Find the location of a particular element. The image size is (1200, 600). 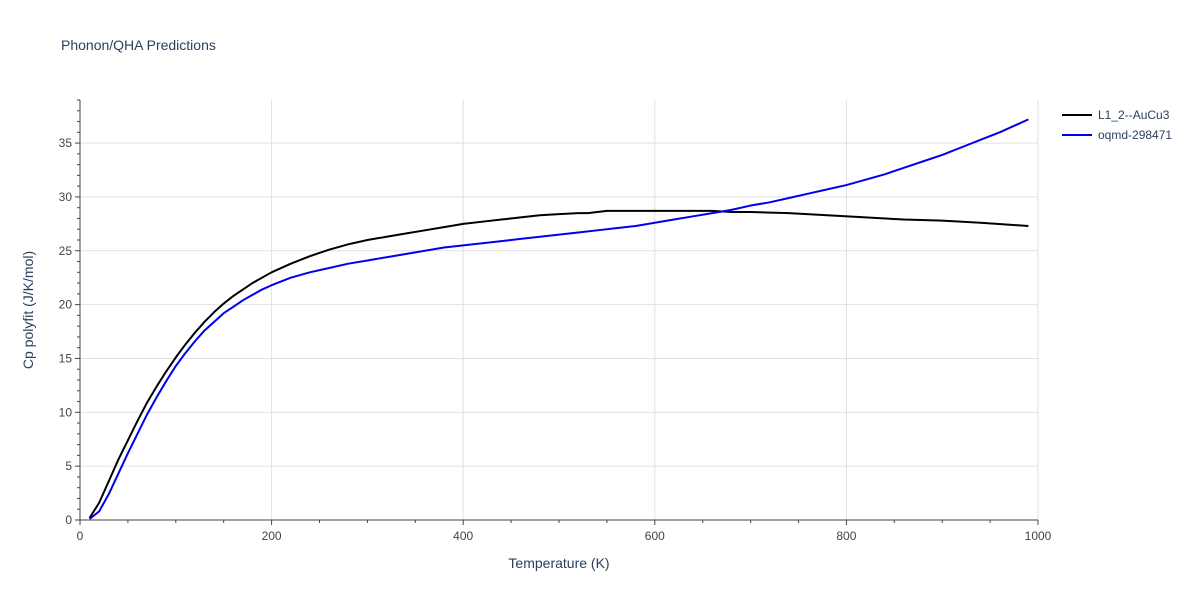

x-tick-label: 0 is located at coordinates (80, 536).